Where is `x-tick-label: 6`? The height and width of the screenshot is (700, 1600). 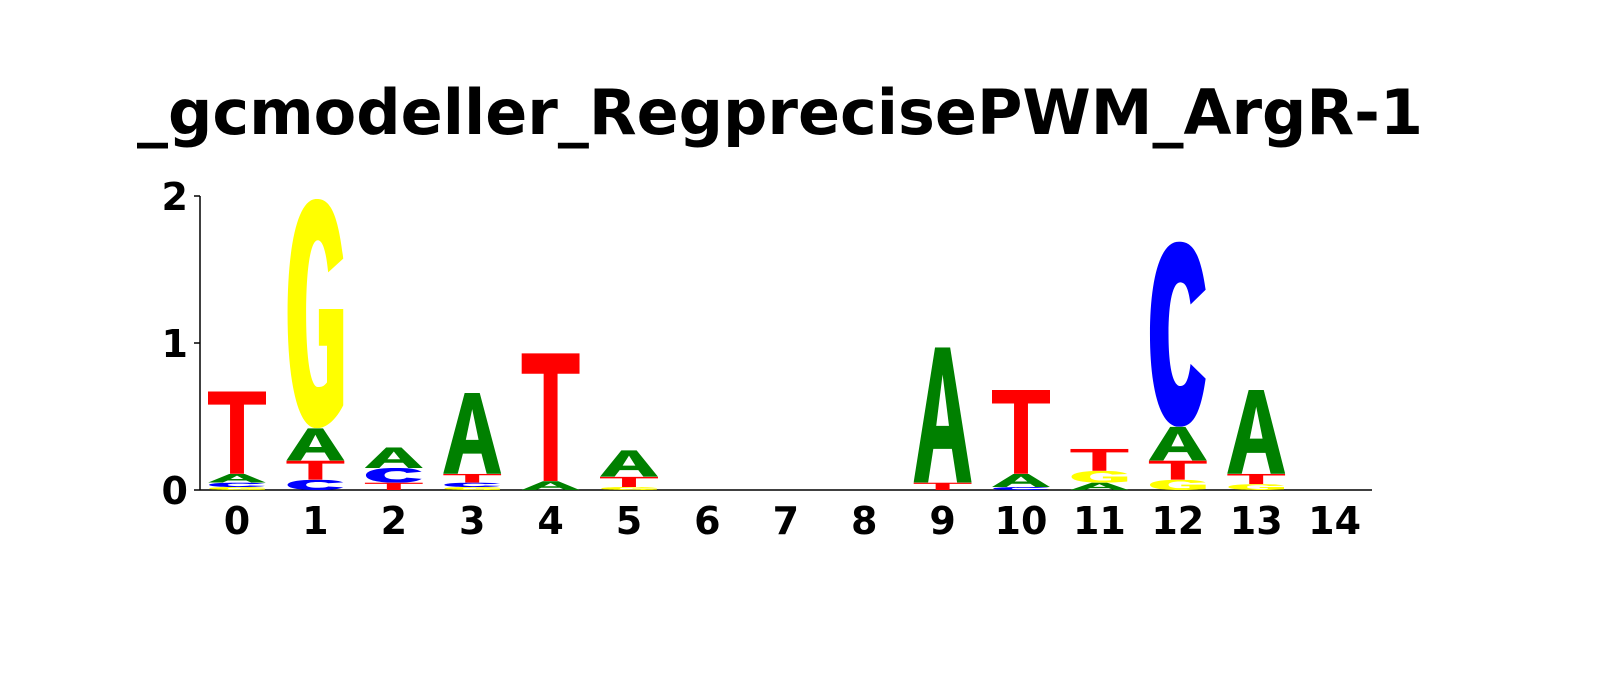
x-tick-label: 6 is located at coordinates (707, 521).